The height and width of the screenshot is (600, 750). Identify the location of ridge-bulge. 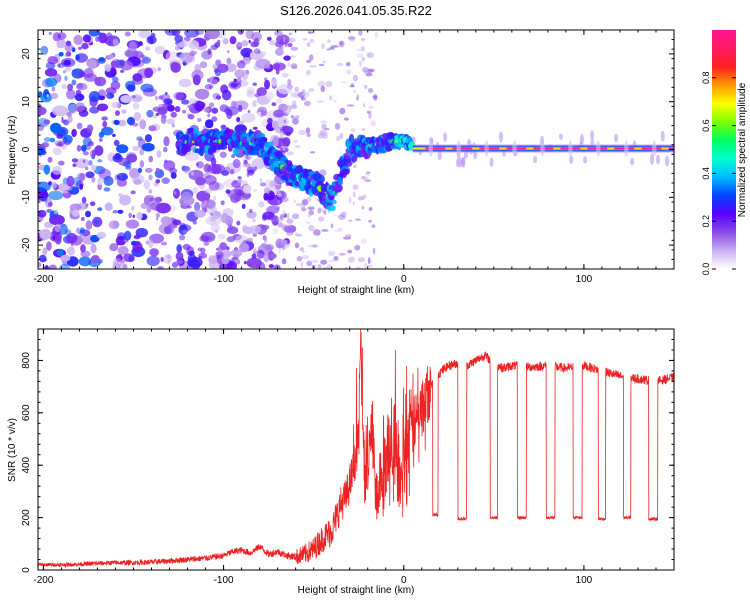
(598, 148).